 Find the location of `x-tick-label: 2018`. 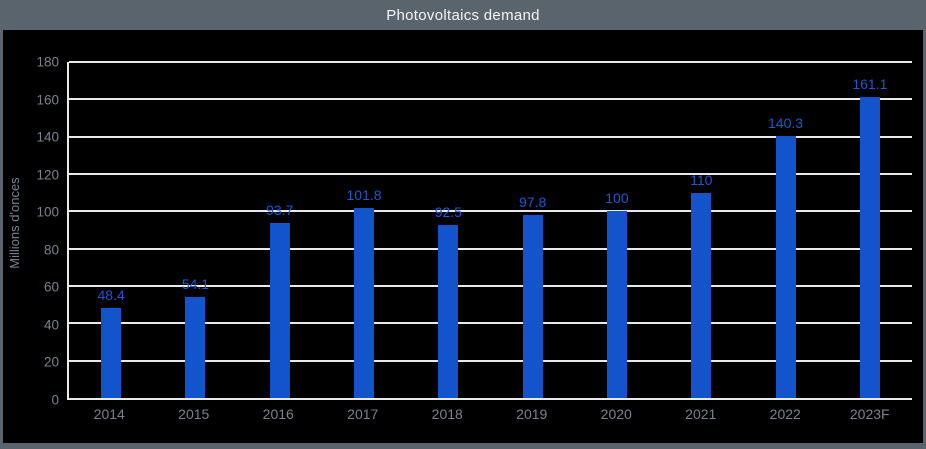

x-tick-label: 2018 is located at coordinates (447, 414).